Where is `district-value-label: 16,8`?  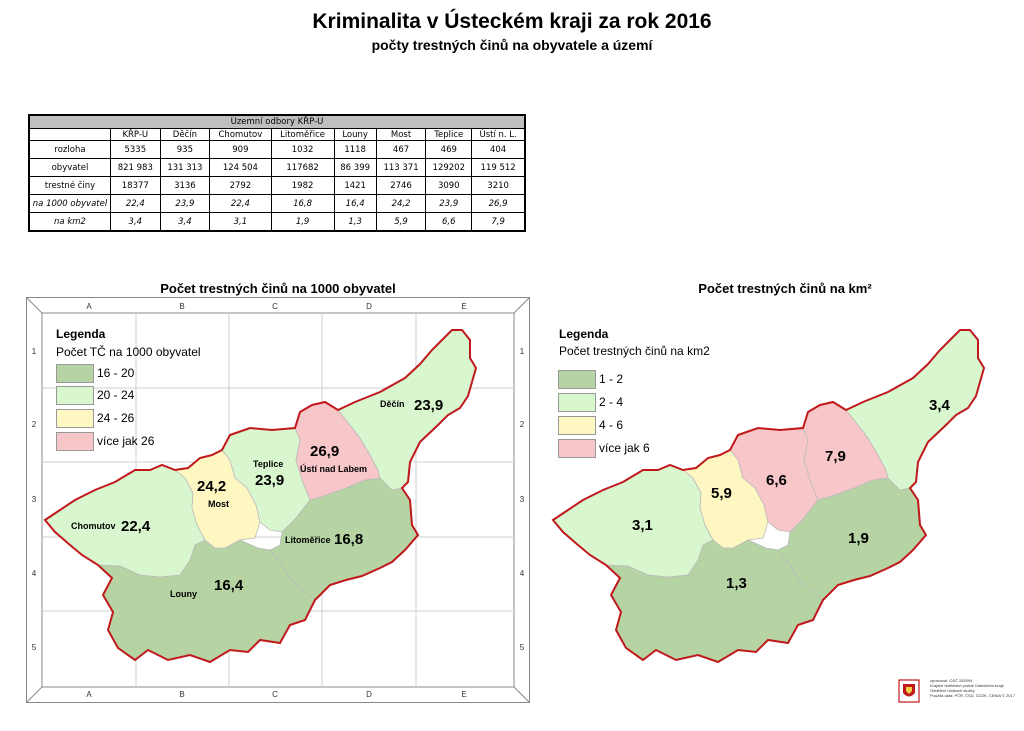
district-value-label: 16,8 is located at coordinates (348, 539).